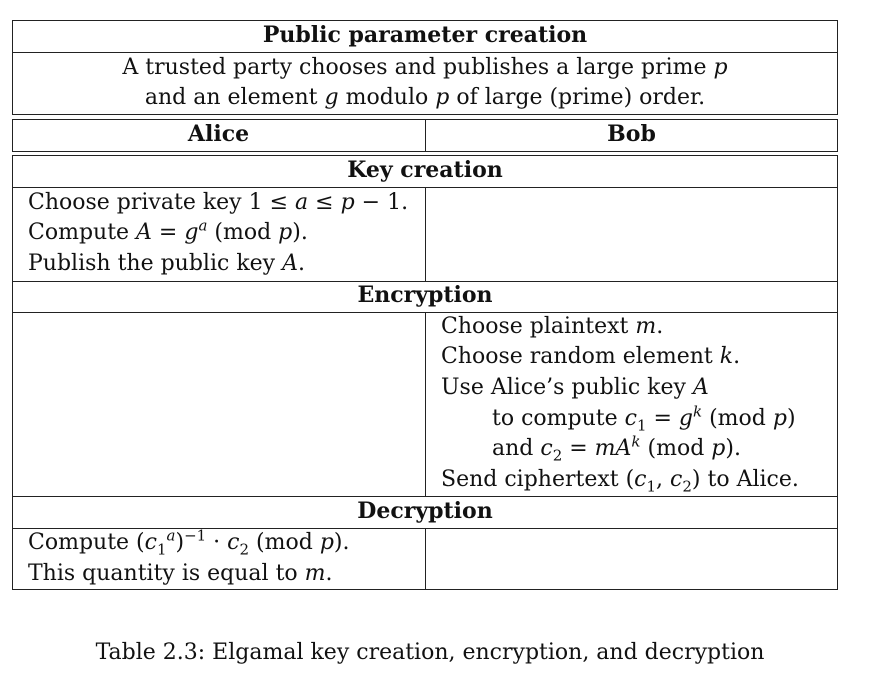 This screenshot has width=892, height=690. Describe the element at coordinates (189, 542) in the screenshot. I see `dec-alice-line-1: Compute (c1a)−1 · c2 (mod p).` at that location.